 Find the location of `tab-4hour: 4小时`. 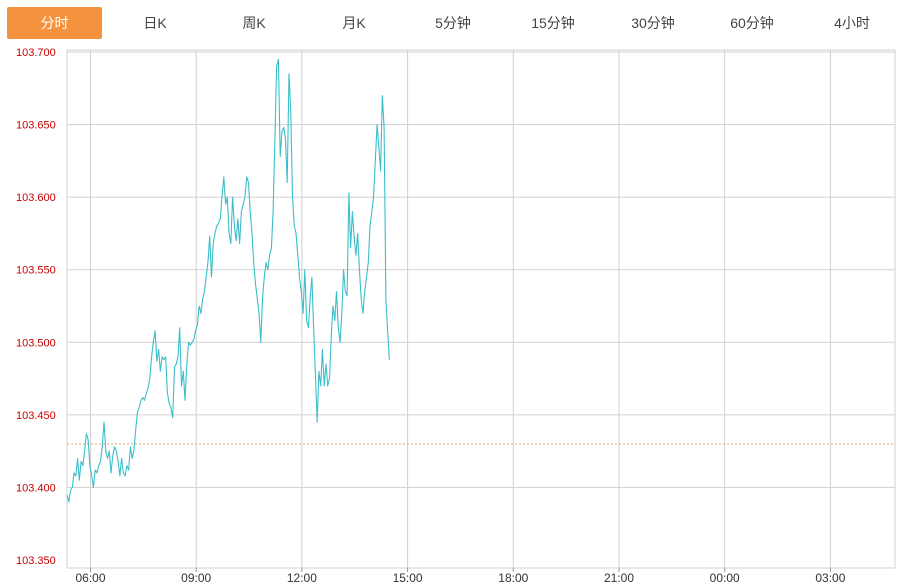

tab-4hour: 4小时 is located at coordinates (852, 23).